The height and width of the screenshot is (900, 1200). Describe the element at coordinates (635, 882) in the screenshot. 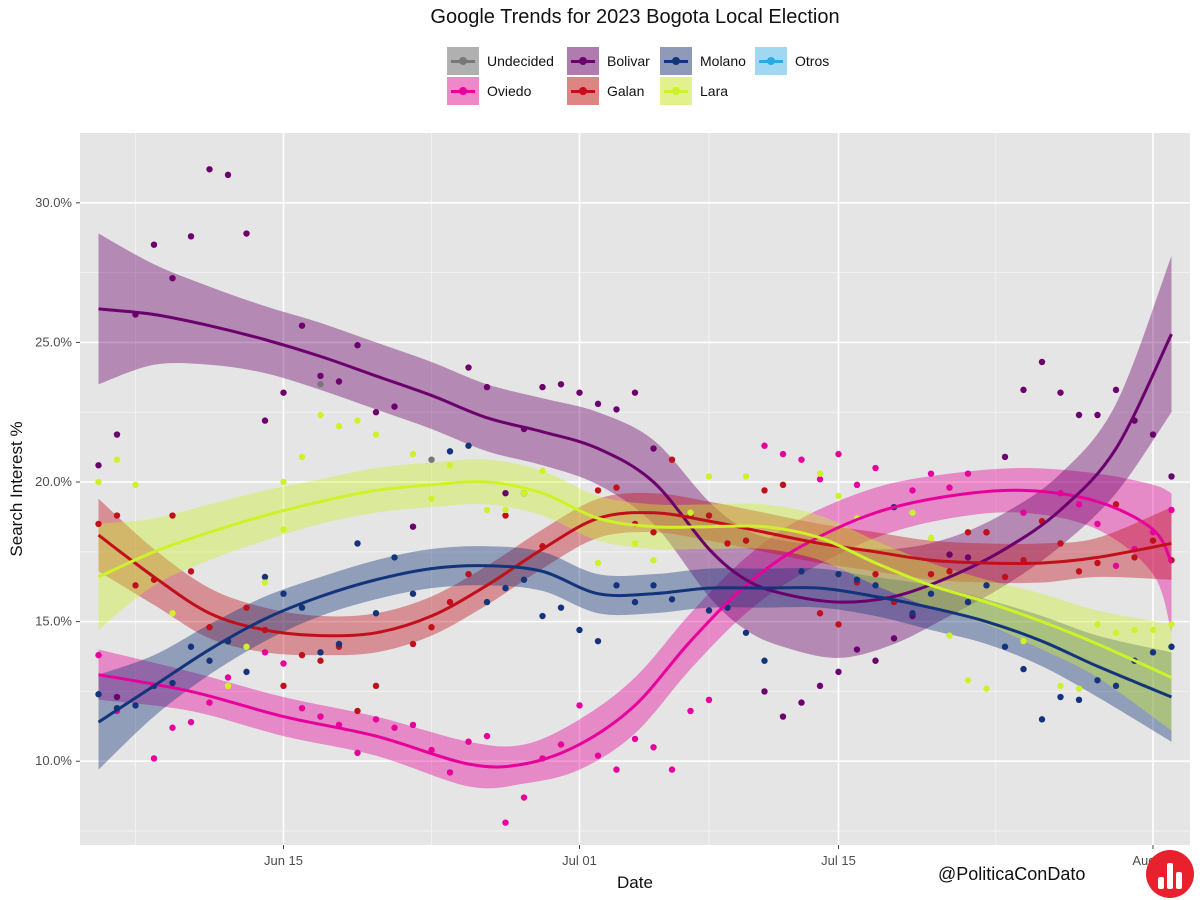

I see `x-axis-title: Date` at that location.